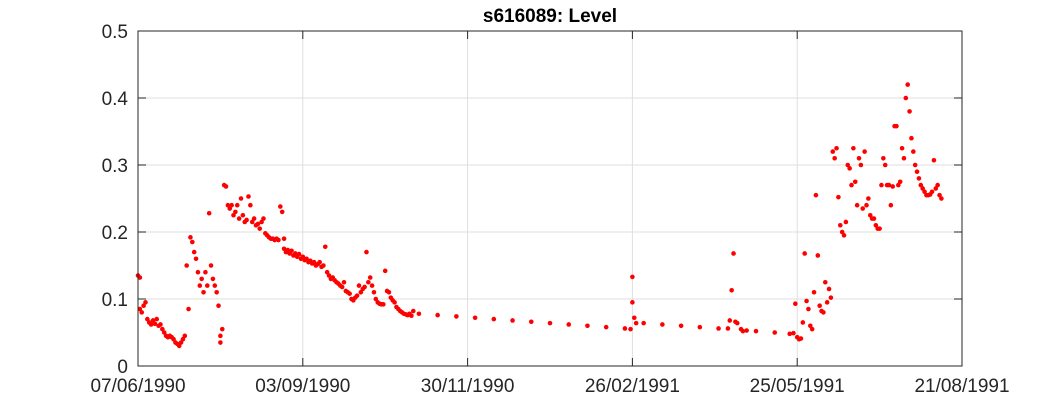 Image resolution: width=1063 pixels, height=413 pixels. I want to click on x-tick-label: 26/02/1991, so click(632, 386).